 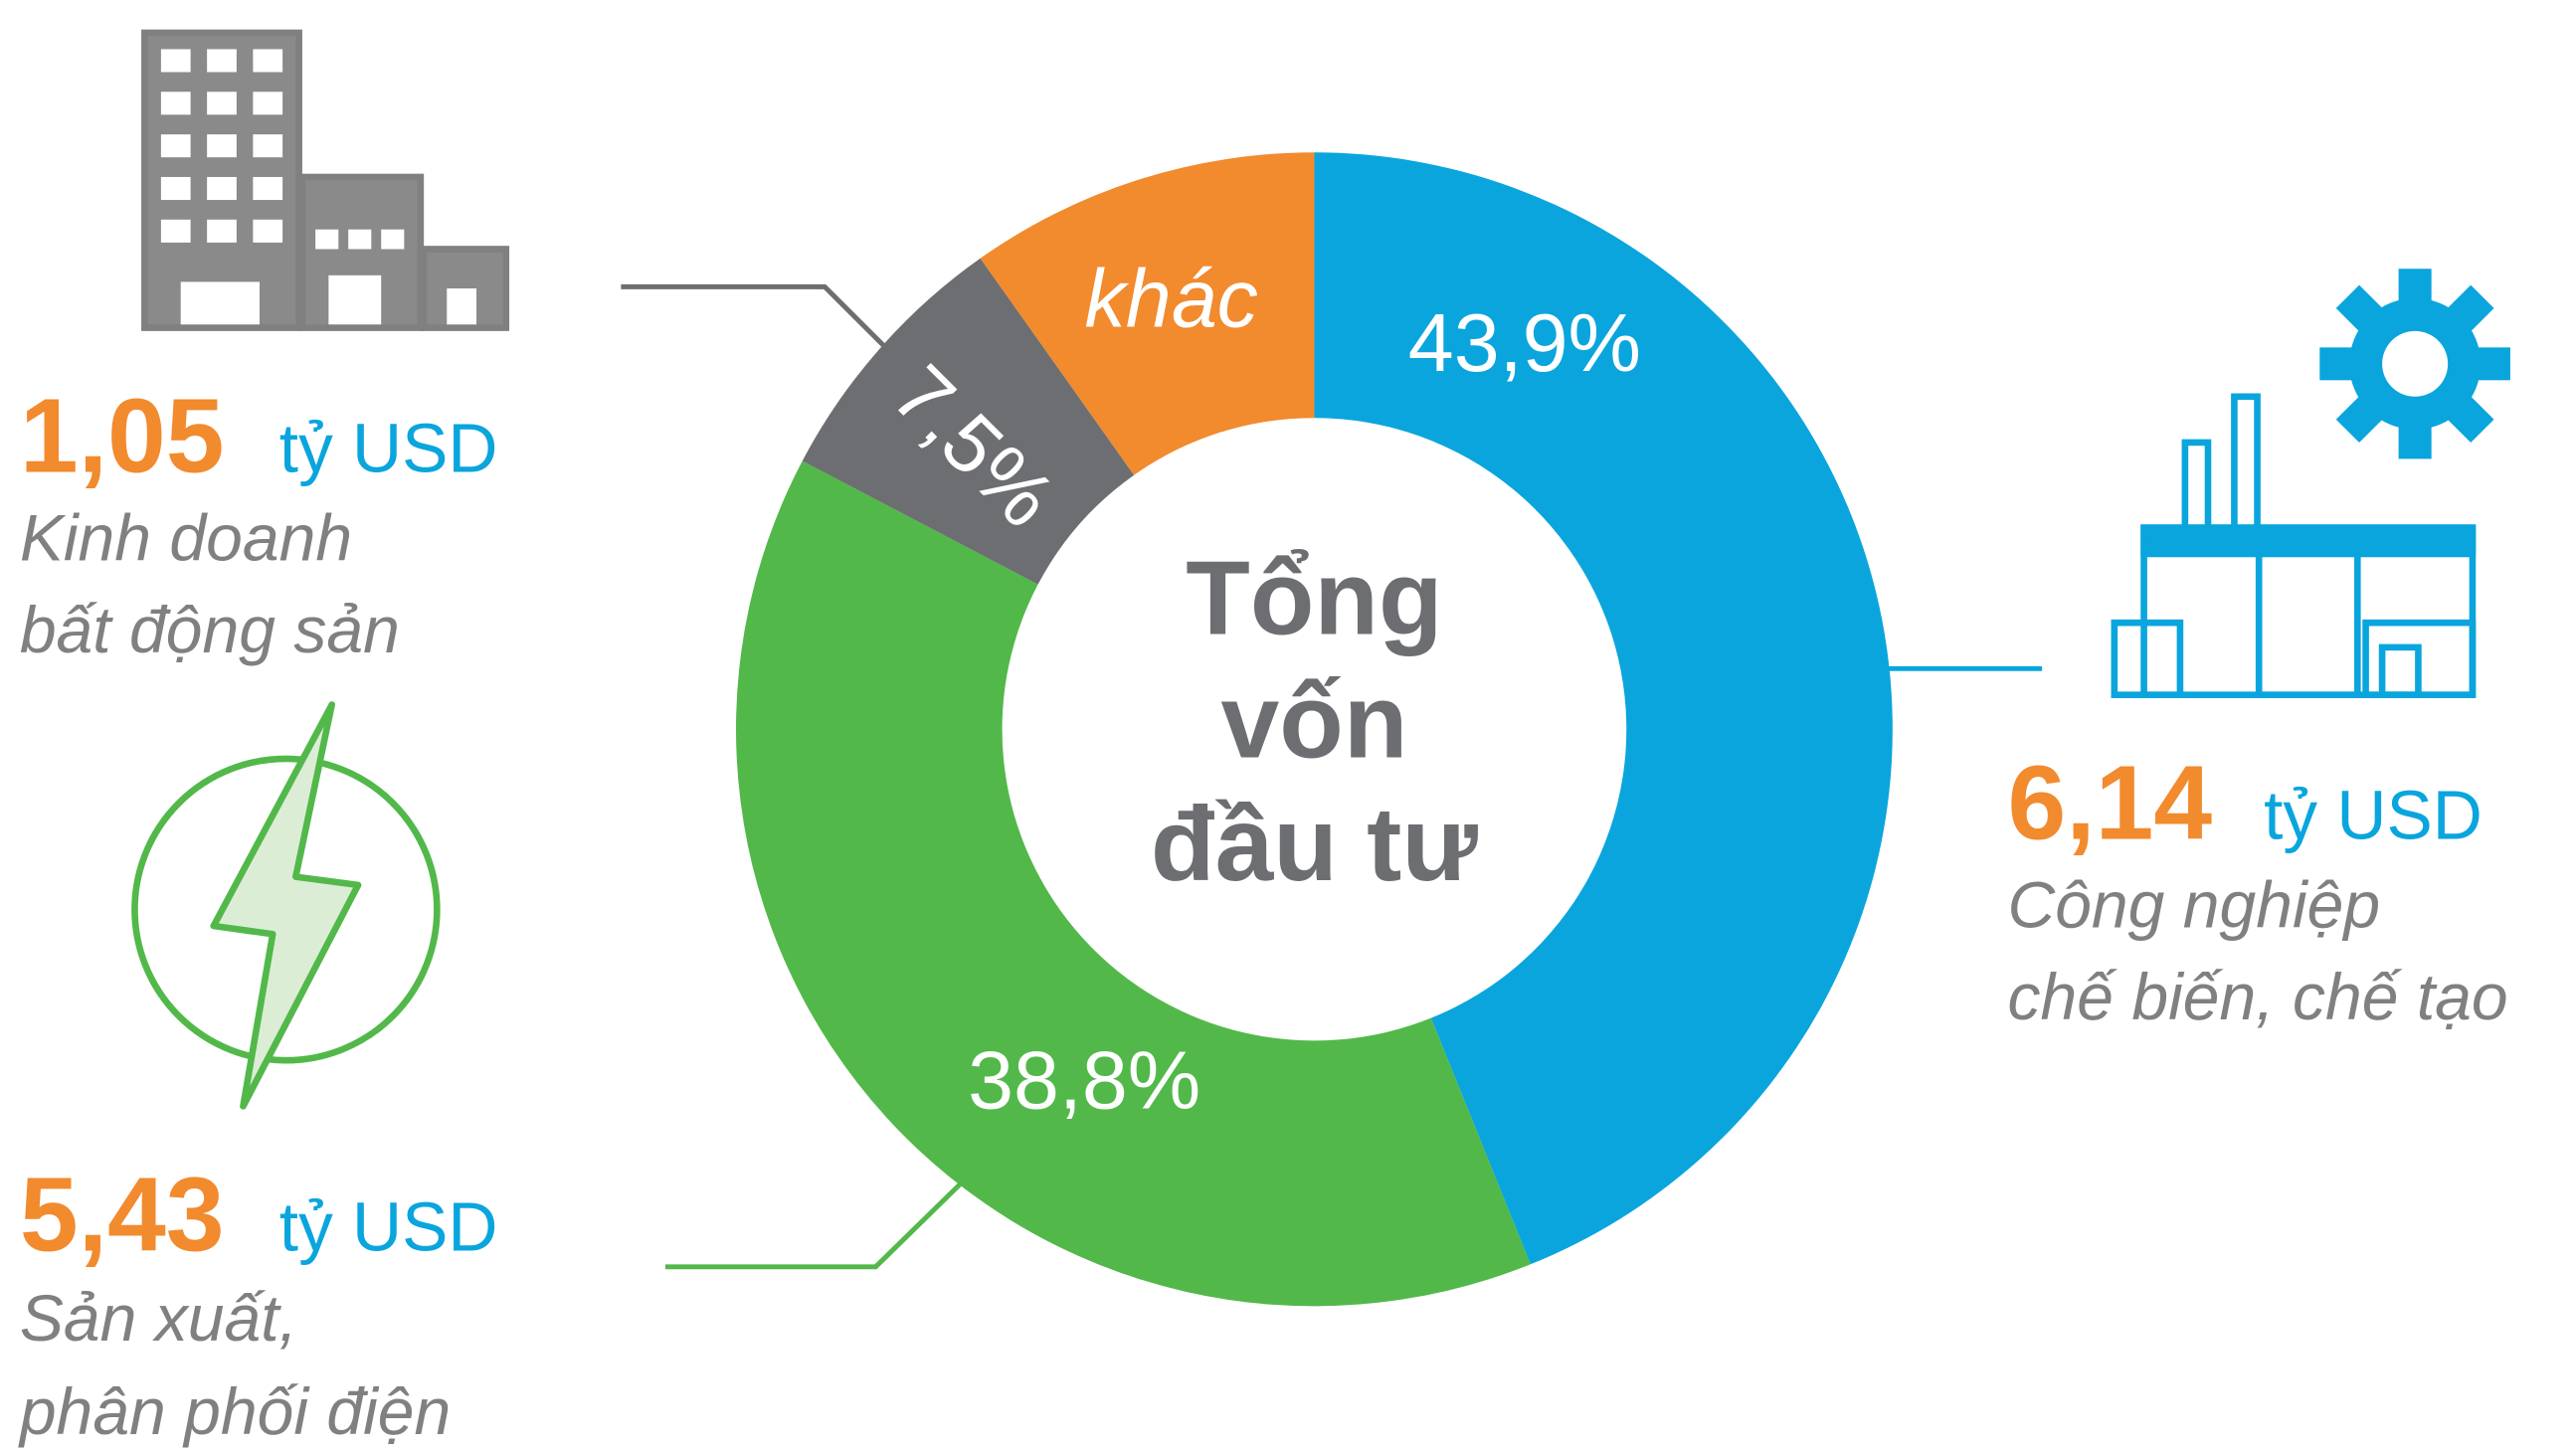 I want to click on amount: 5,43, so click(x=122, y=1215).